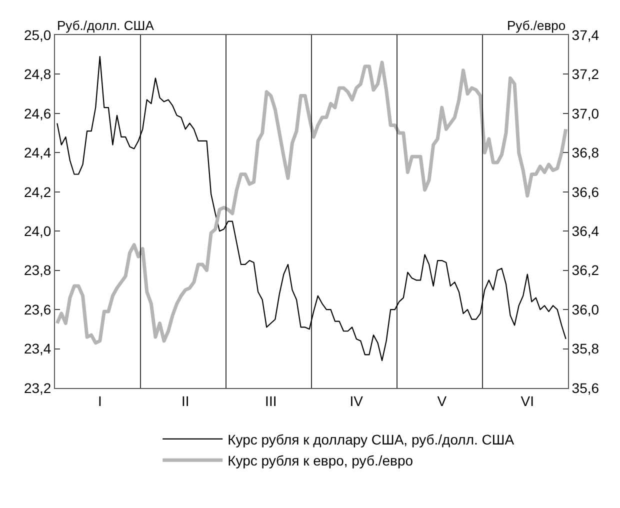 The width and height of the screenshot is (620, 508). Describe the element at coordinates (38, 192) in the screenshot. I see `y-tick-label: 24,2` at that location.